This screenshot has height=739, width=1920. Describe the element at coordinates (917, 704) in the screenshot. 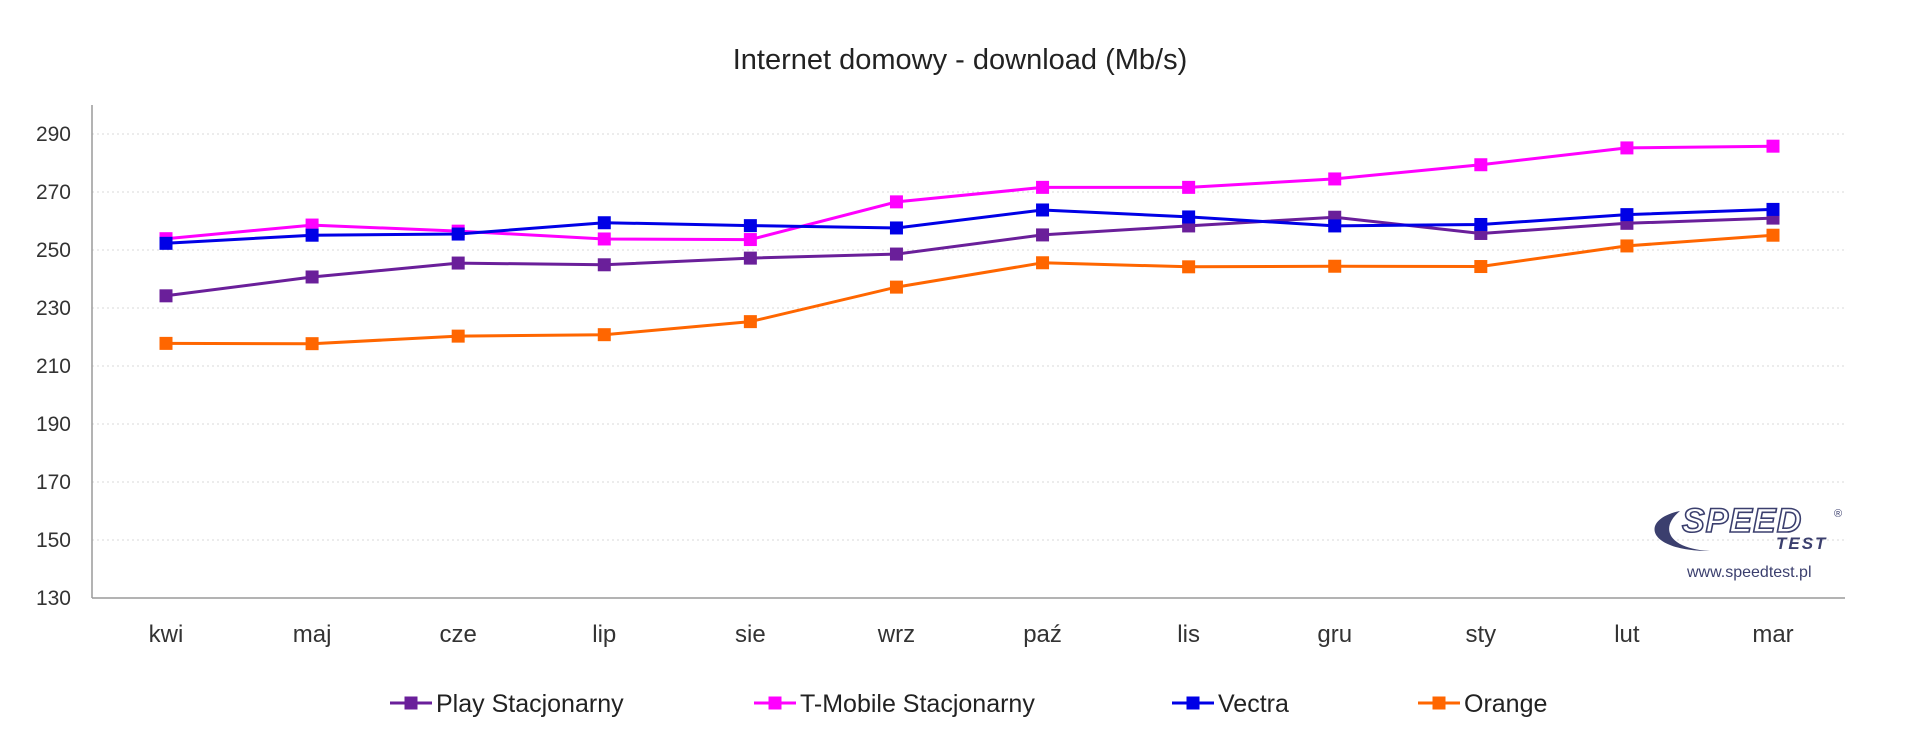

I see `legend-label: T-Mobile Stacjonarny` at that location.